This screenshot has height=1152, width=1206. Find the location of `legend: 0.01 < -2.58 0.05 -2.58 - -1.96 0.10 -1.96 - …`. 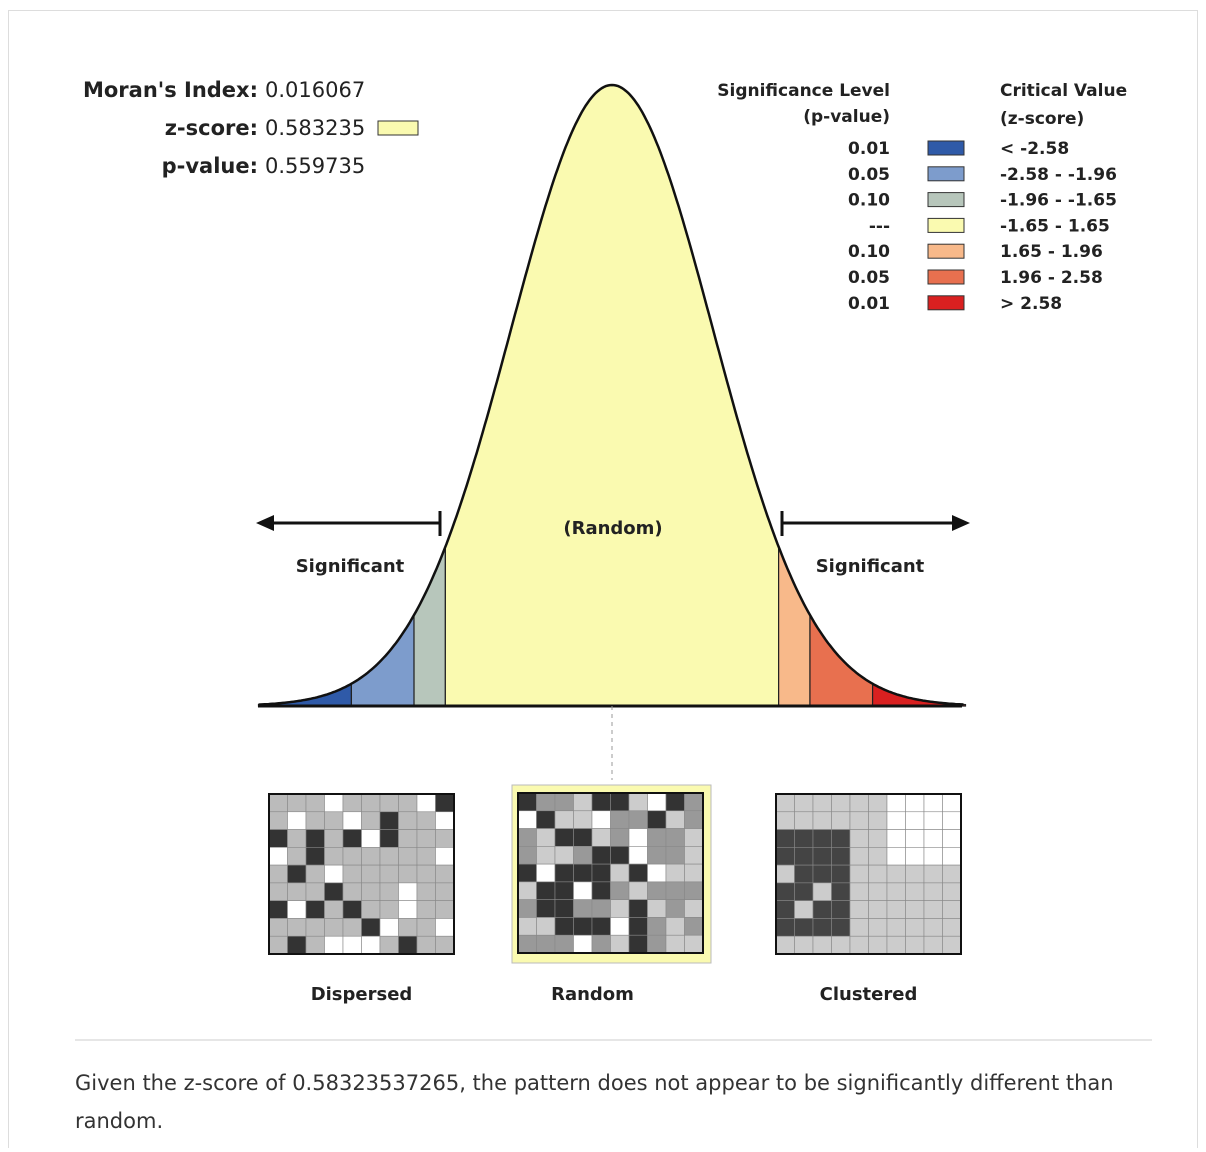

legend: 0.01 < -2.58 0.05 -2.58 - -1.96 0.10 -1.96 - … is located at coordinates (982, 226).